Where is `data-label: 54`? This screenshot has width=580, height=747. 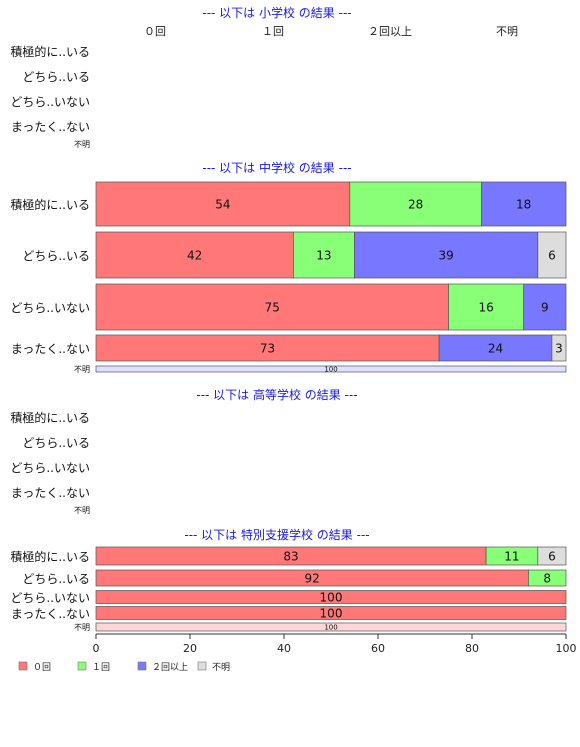
data-label: 54 is located at coordinates (222, 205).